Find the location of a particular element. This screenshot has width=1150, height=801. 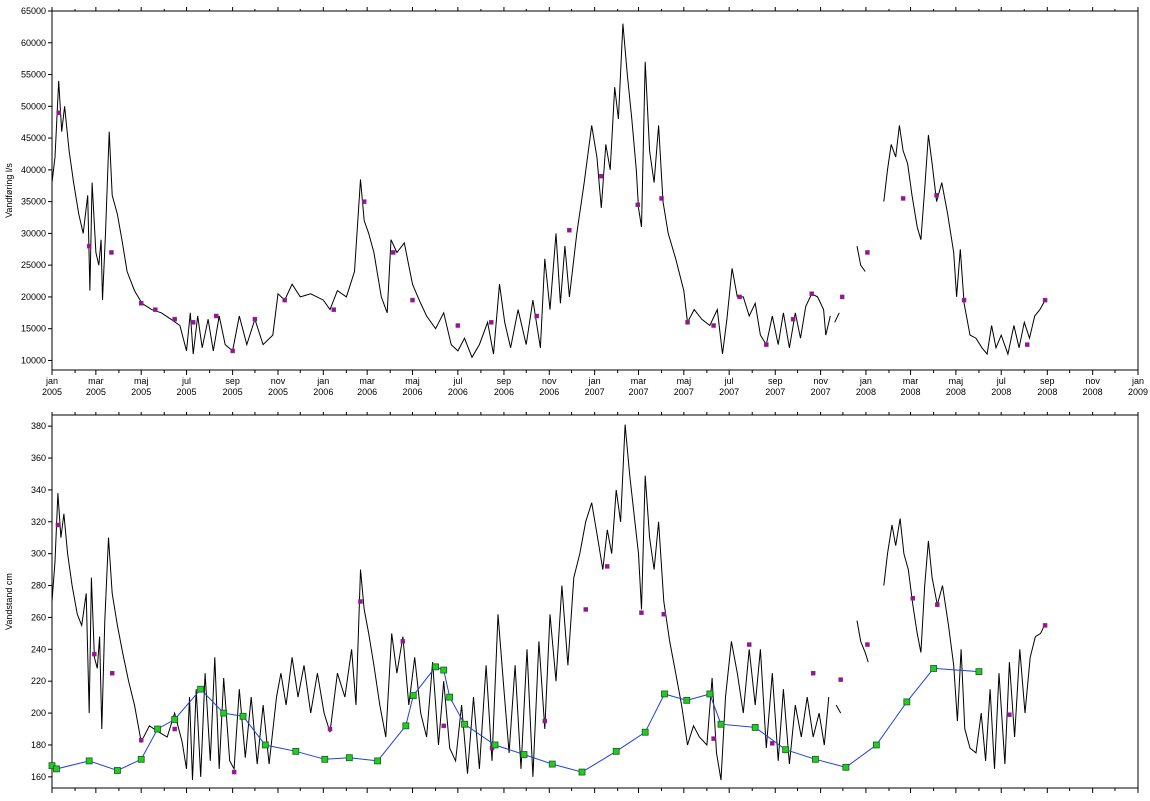

y-tick-label: 160 is located at coordinates (38, 777).